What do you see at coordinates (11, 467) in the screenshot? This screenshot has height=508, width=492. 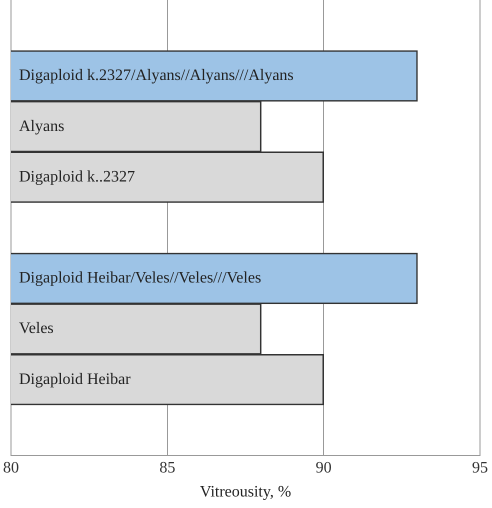 I see `x-tick-label: 80` at bounding box center [11, 467].